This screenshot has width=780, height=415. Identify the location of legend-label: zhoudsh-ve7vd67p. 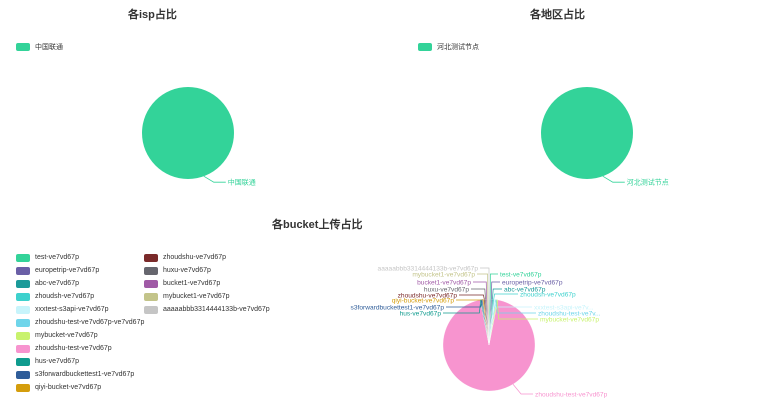
(65, 296).